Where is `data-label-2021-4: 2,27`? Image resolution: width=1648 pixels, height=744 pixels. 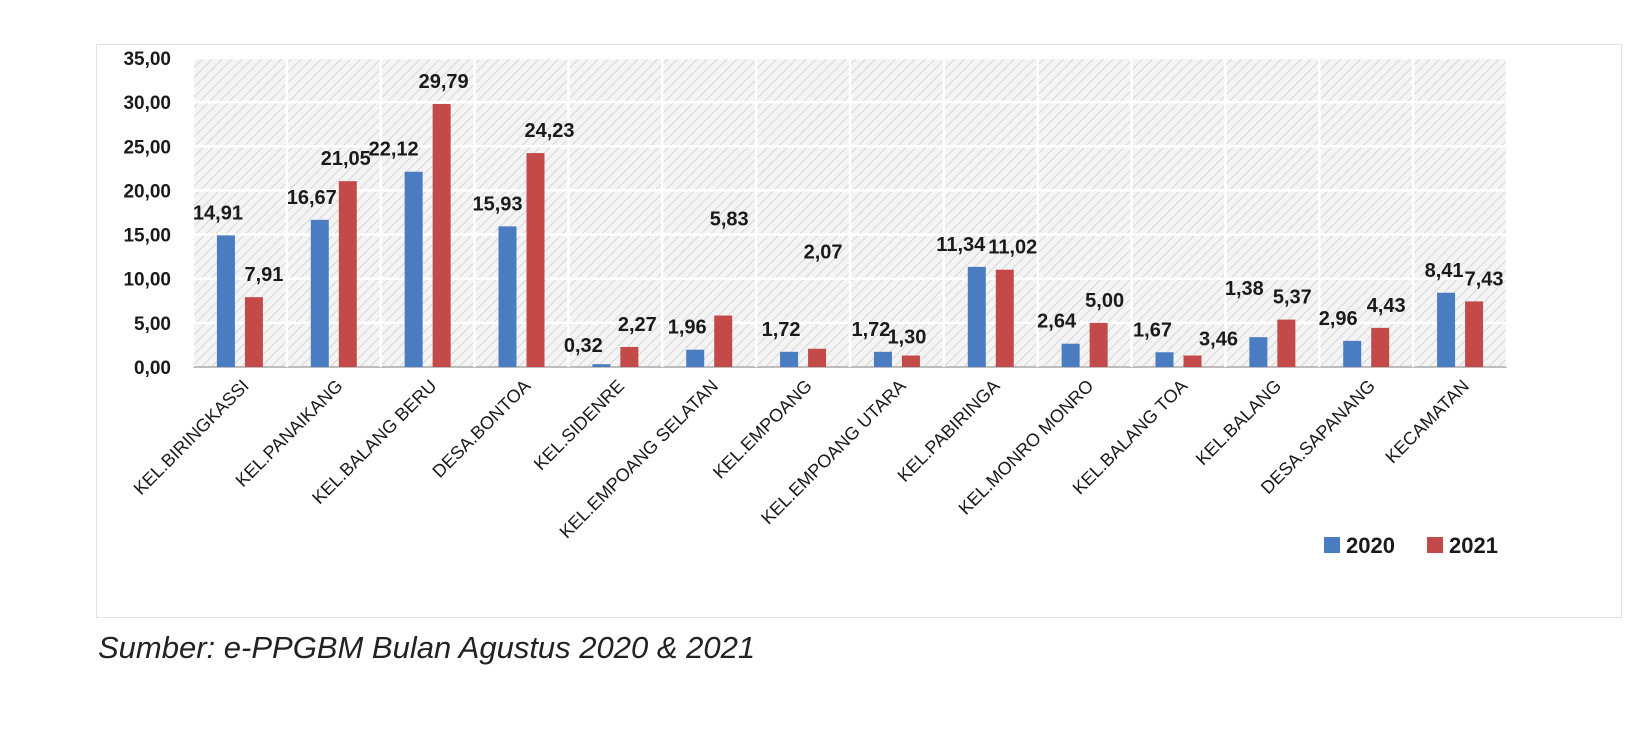
data-label-2021-4: 2,27 is located at coordinates (637, 325).